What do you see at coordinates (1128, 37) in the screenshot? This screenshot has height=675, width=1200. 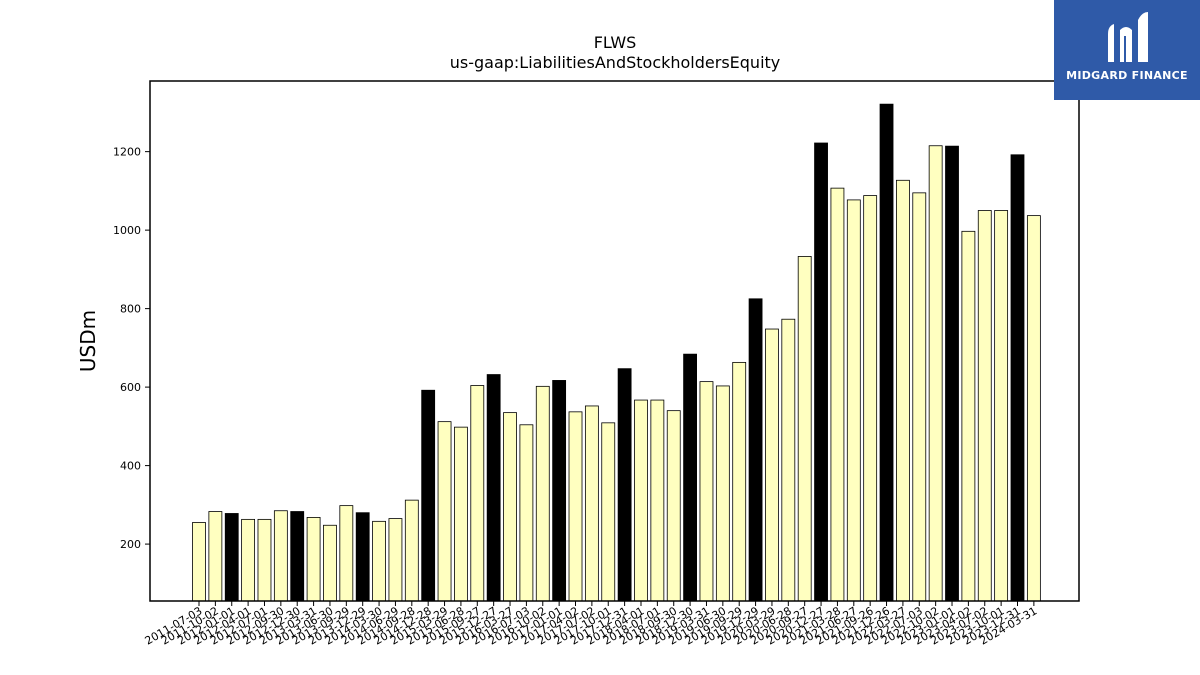 I see `midgard-logo-mark` at bounding box center [1128, 37].